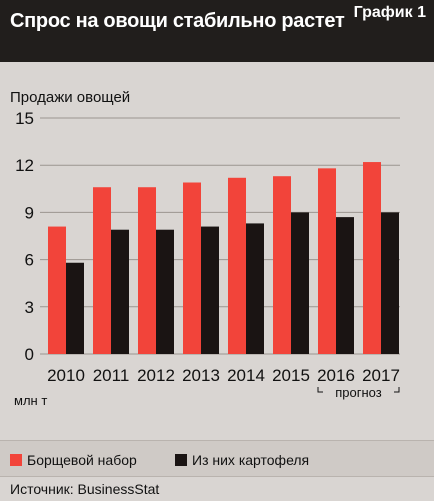  I want to click on legend: Борщевой набор Из них картофеля, so click(217, 458).